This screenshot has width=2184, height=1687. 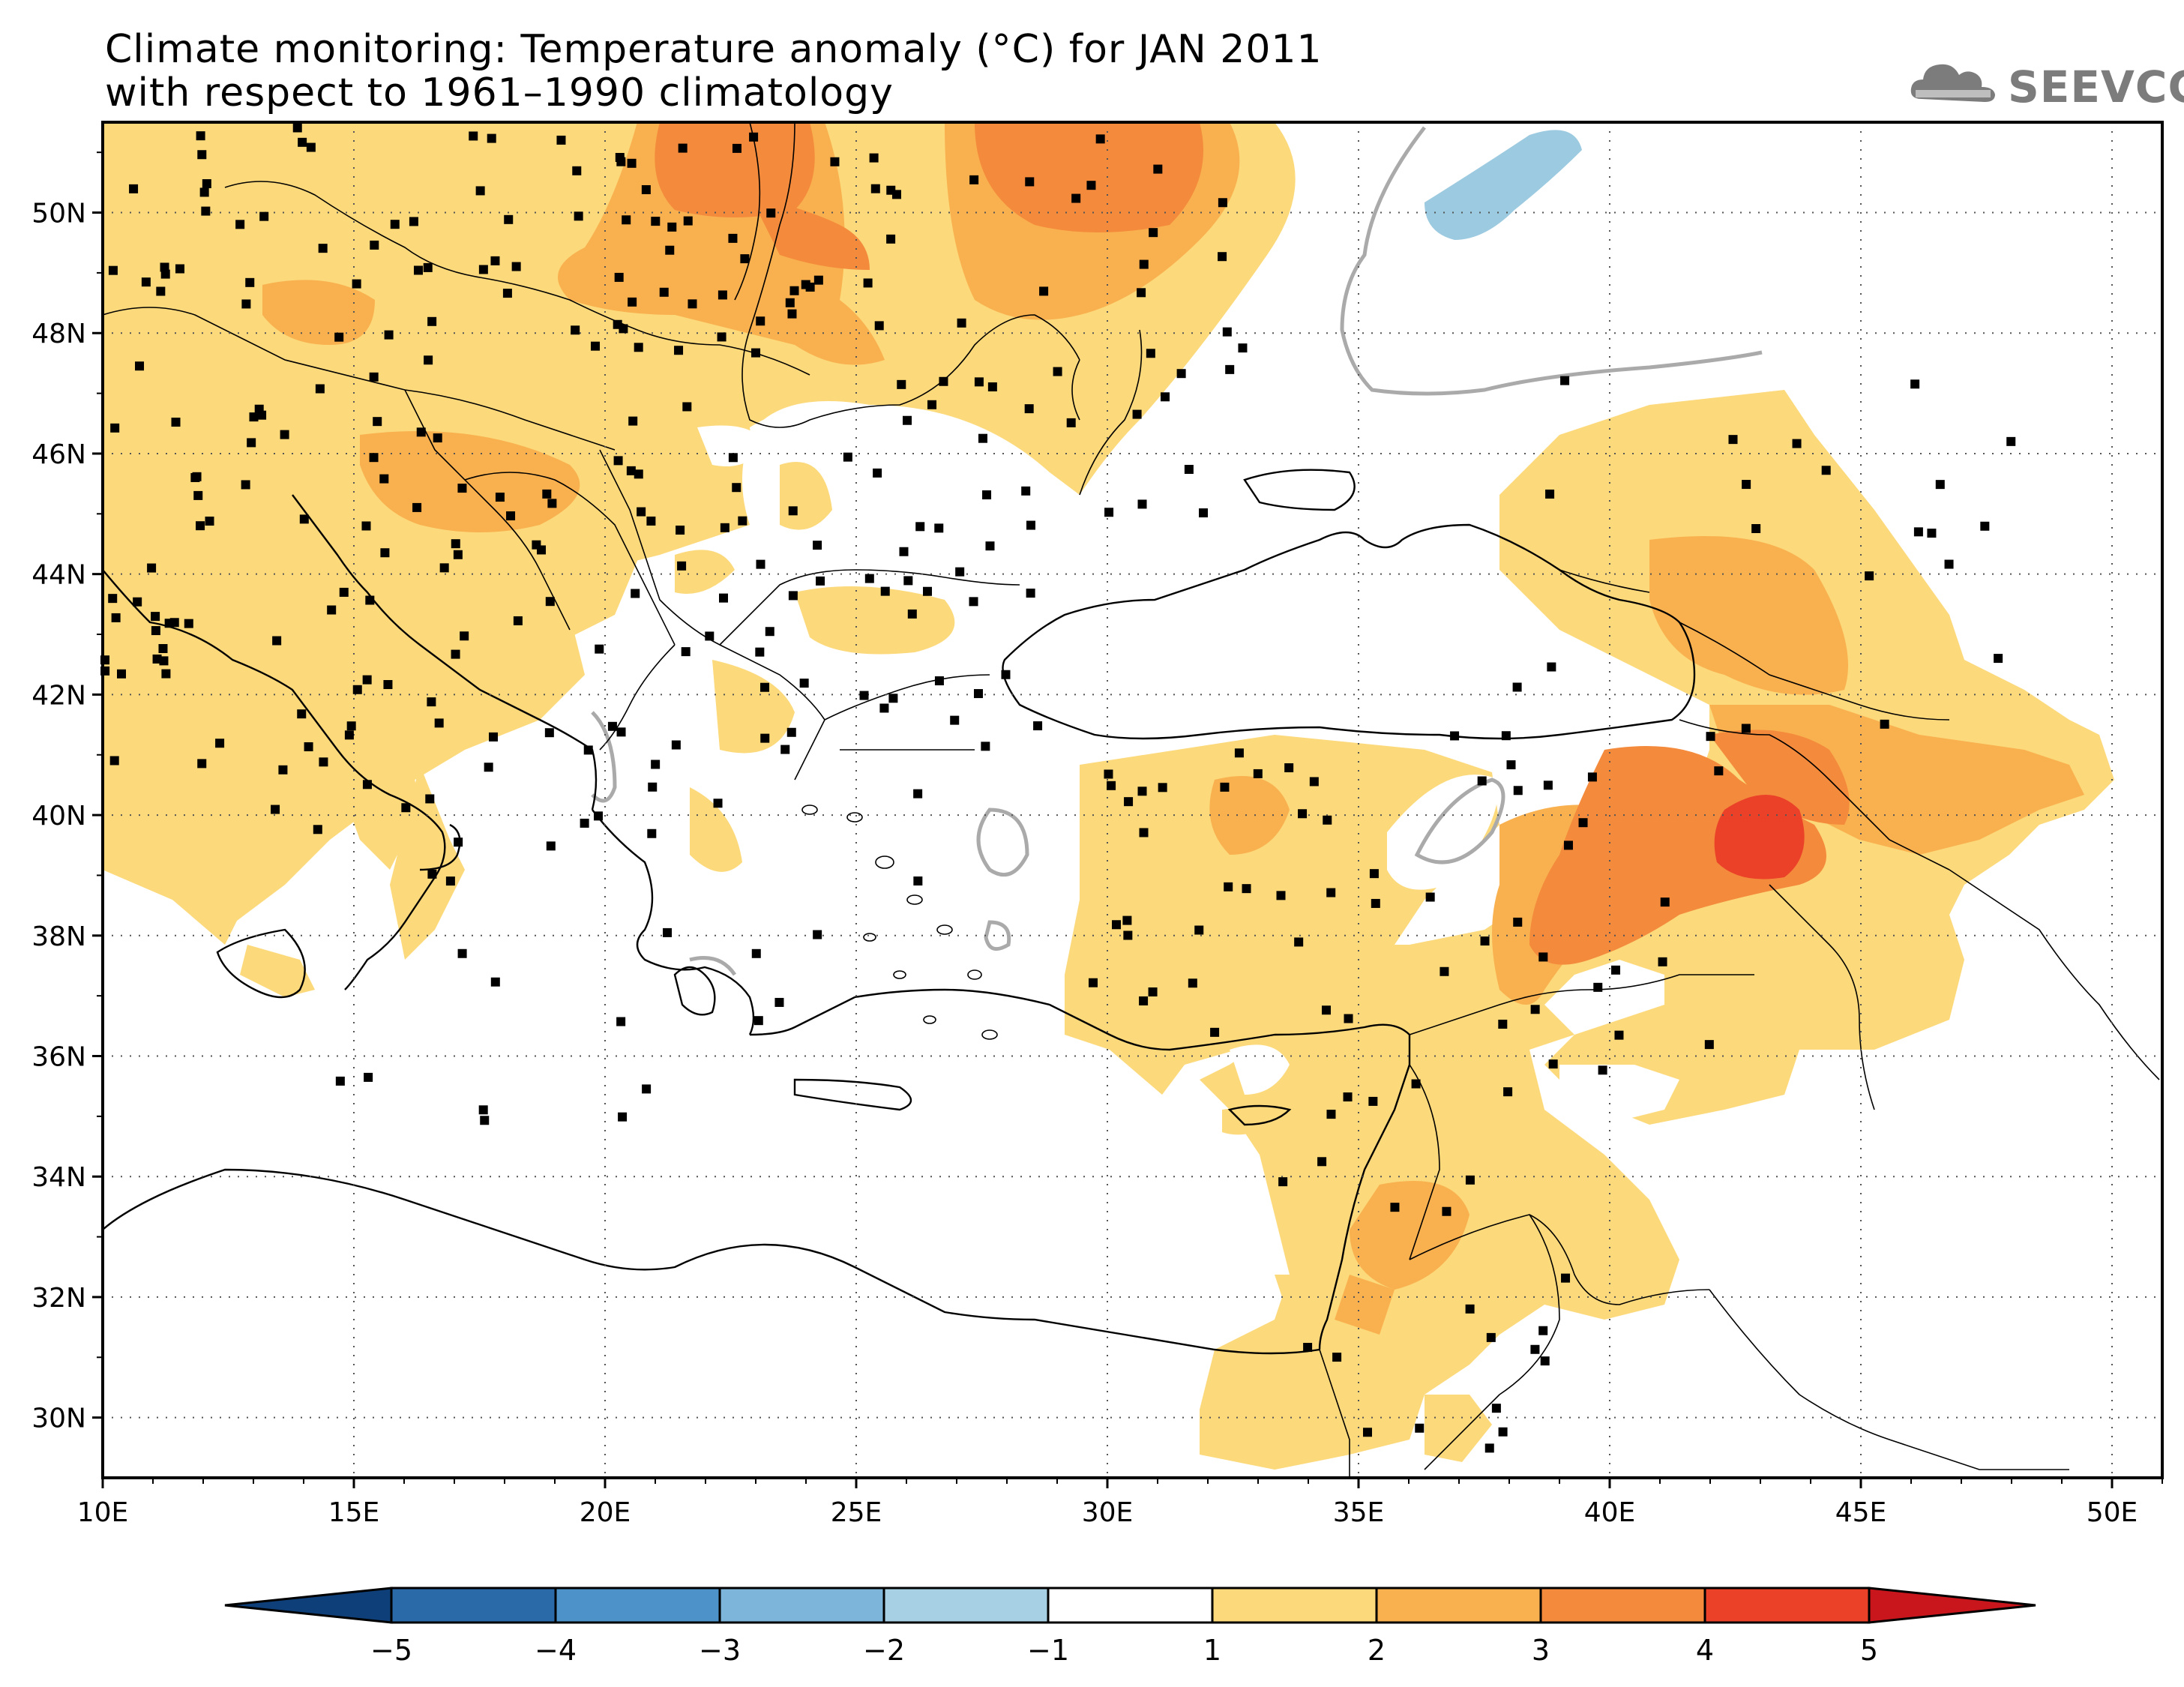 What do you see at coordinates (1861, 1512) in the screenshot?
I see `x-tick-label: 45E` at bounding box center [1861, 1512].